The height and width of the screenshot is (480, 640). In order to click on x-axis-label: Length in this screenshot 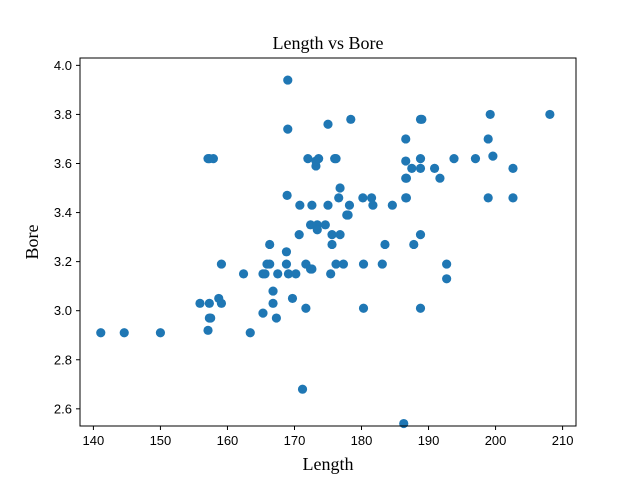, I will do `click(328, 464)`.